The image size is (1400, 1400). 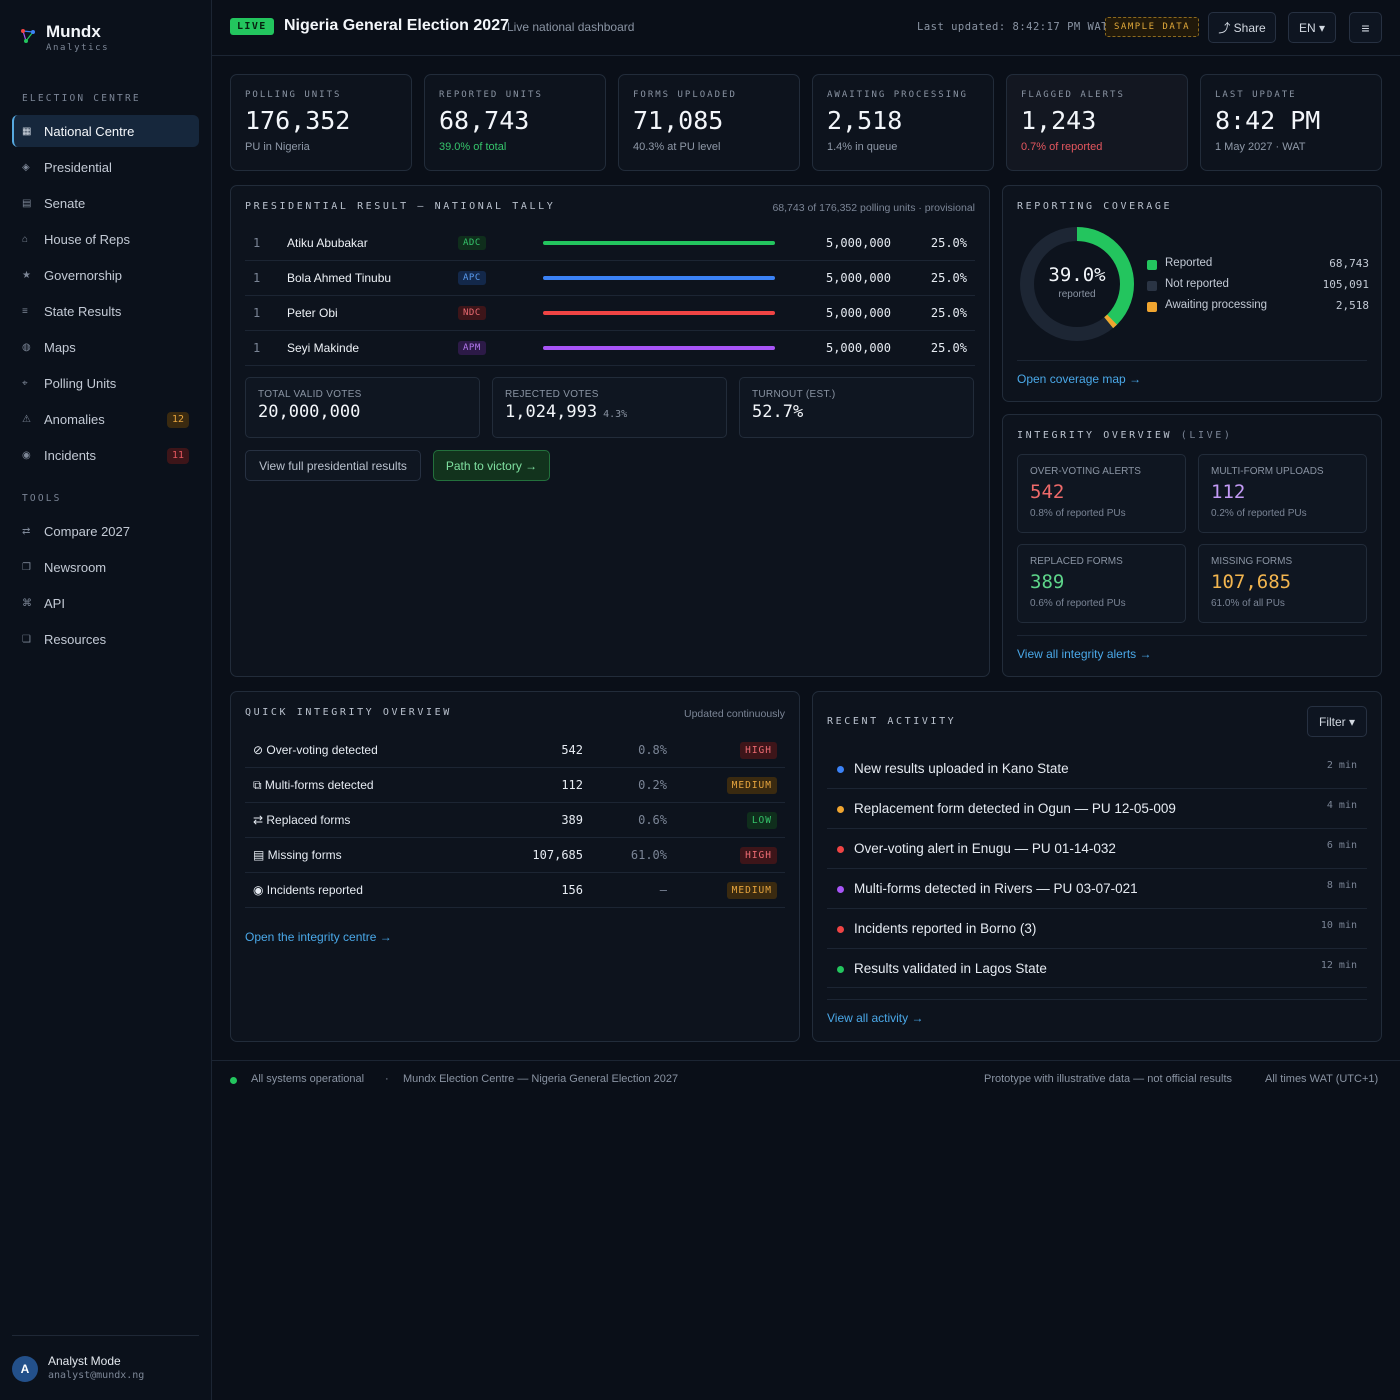 What do you see at coordinates (1267, 471) in the screenshot?
I see `integrity-card-label: MULTI-FORM UPLOADS` at bounding box center [1267, 471].